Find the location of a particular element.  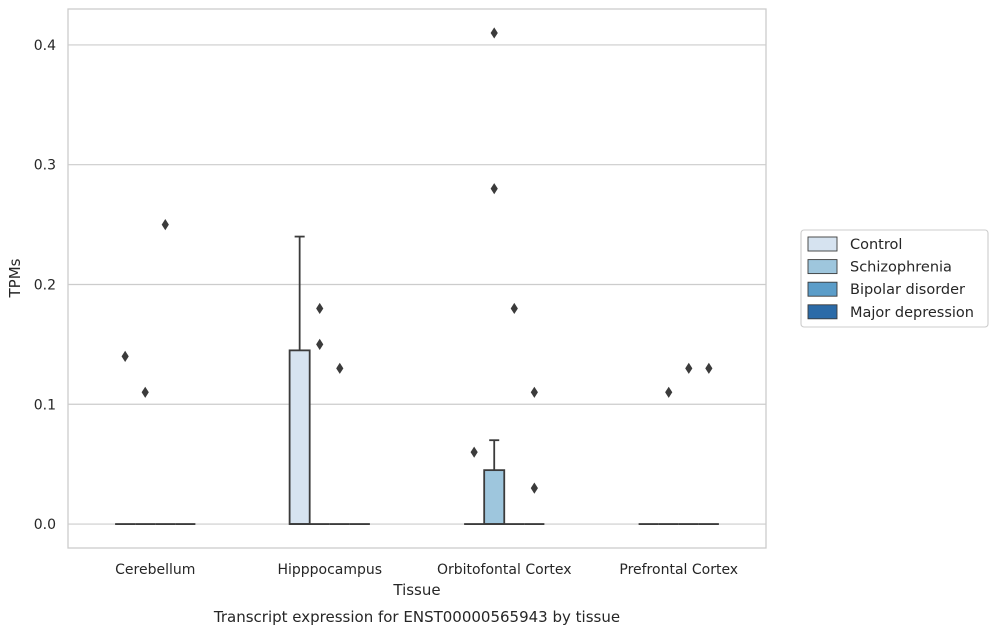

legend-label: Control is located at coordinates (876, 245).